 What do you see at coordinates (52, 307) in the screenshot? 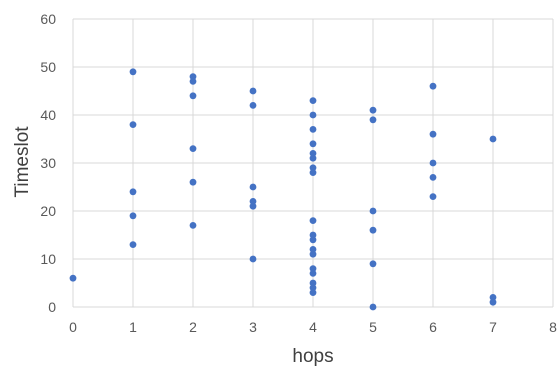
I see `y-tick-label: 0` at bounding box center [52, 307].